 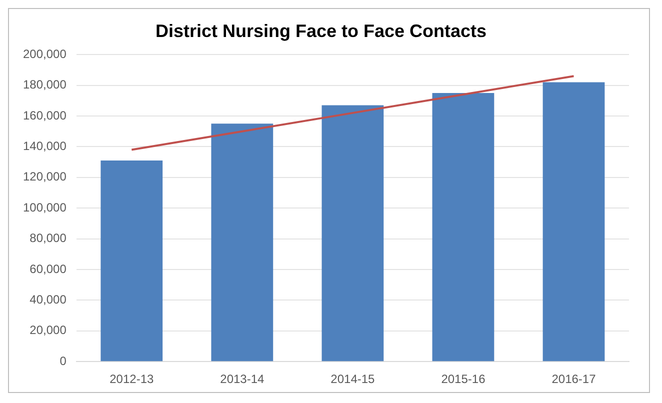 What do you see at coordinates (463, 379) in the screenshot?
I see `x-tick-label: 2015-16` at bounding box center [463, 379].